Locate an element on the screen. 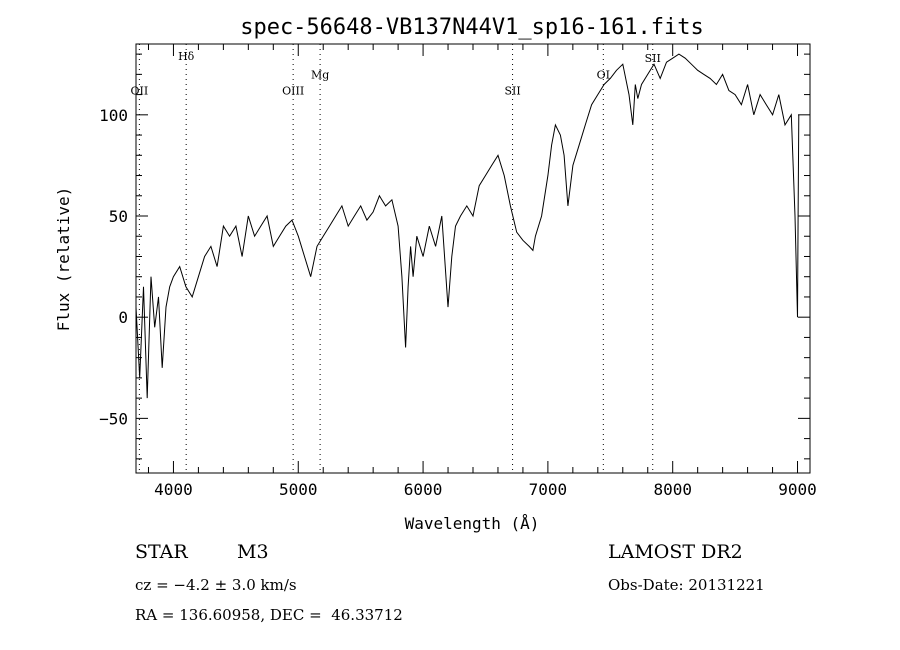 This screenshot has height=650, width=900. chart-title: spec-56648-VB137N44V1_sp16-161.fits is located at coordinates (472, 27).